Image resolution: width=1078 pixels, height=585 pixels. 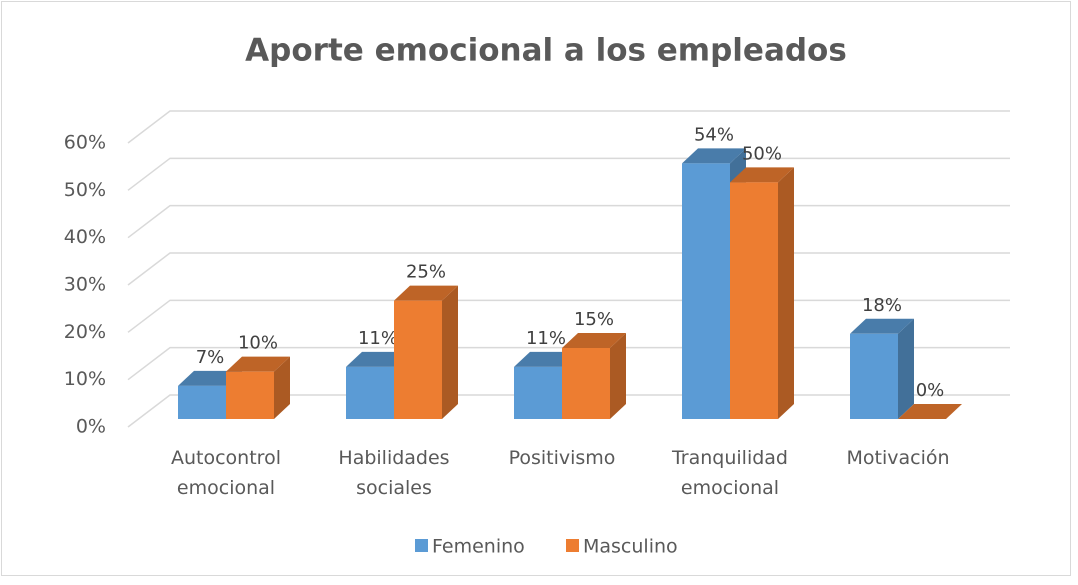 What do you see at coordinates (226, 473) in the screenshot?
I see `x-tick-label: Autocontrol emocional` at bounding box center [226, 473].